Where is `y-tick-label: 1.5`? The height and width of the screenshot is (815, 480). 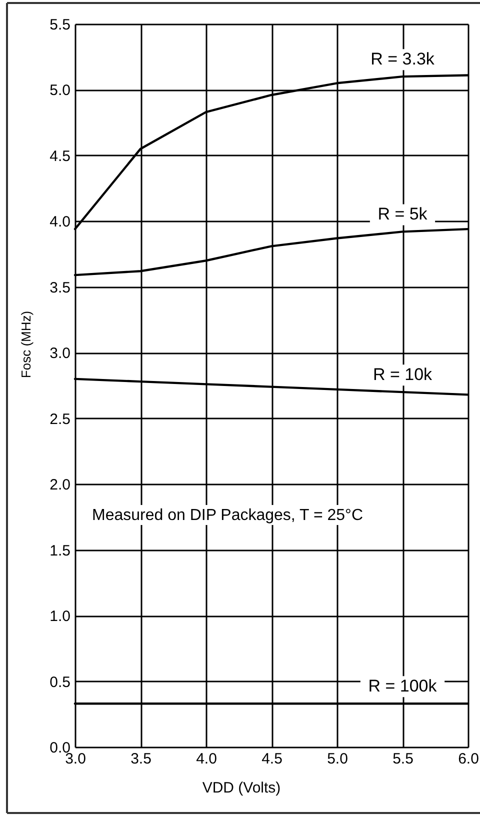 y-tick-label: 1.5 is located at coordinates (60, 551).